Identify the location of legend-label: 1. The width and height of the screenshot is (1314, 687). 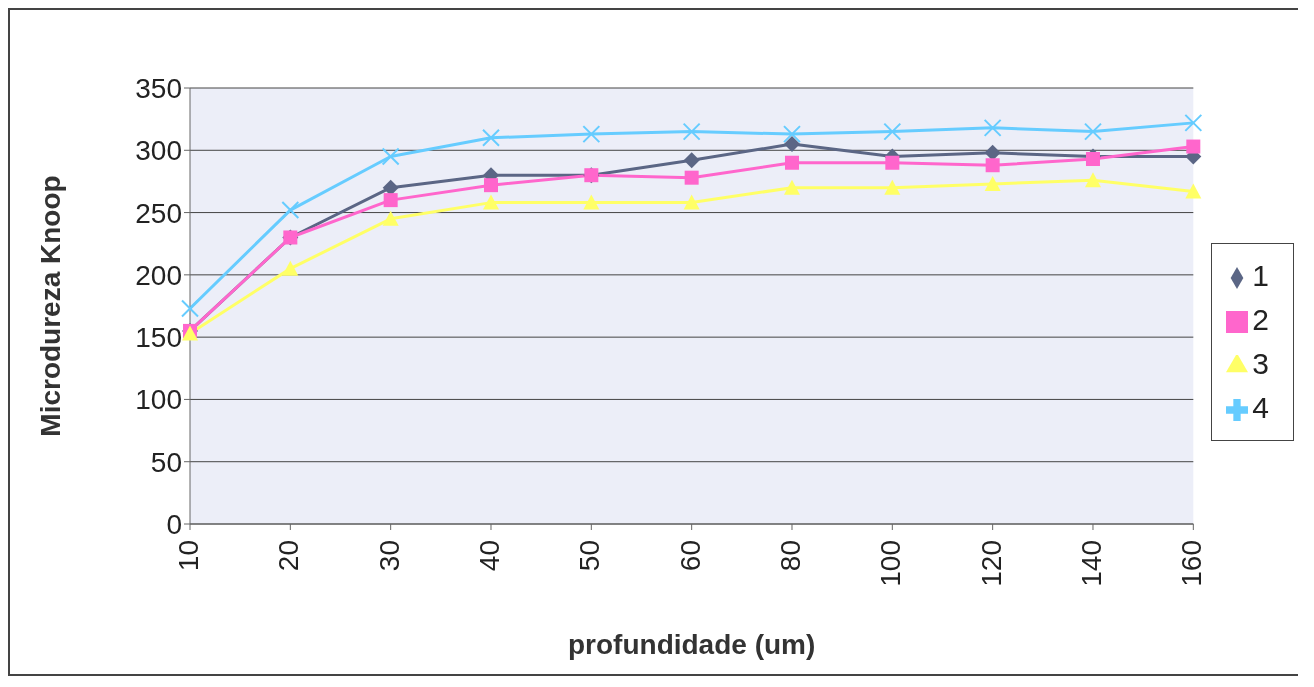
(1260, 275).